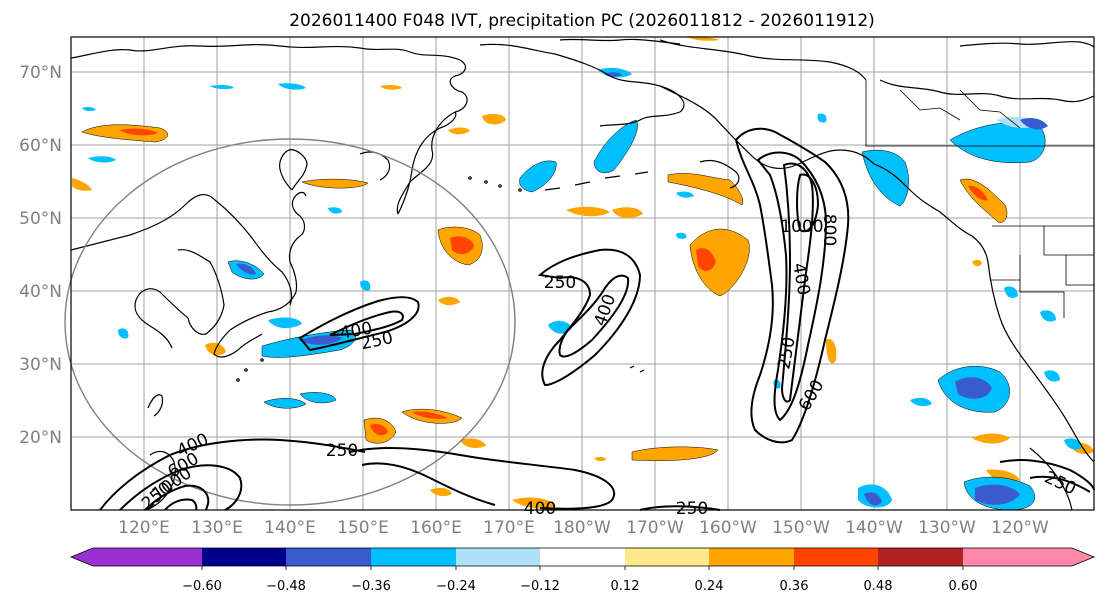 Image resolution: width=1105 pixels, height=604 pixels. What do you see at coordinates (363, 528) in the screenshot?
I see `lon-label: 150°E` at bounding box center [363, 528].